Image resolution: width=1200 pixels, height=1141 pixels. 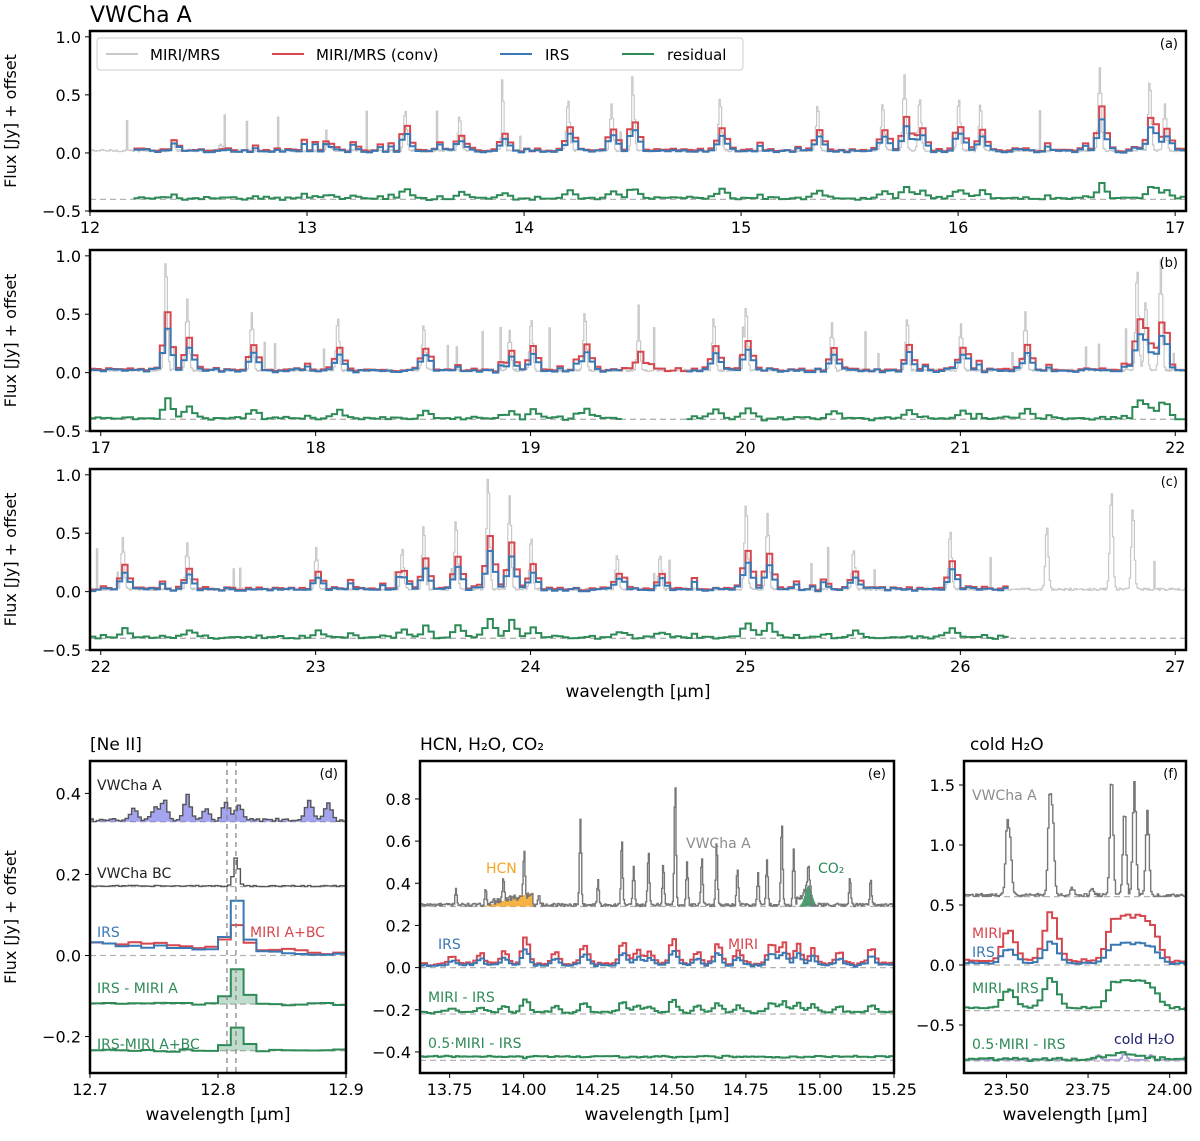 I want to click on x-tick-label-e: 14.50, so click(x=672, y=1089).